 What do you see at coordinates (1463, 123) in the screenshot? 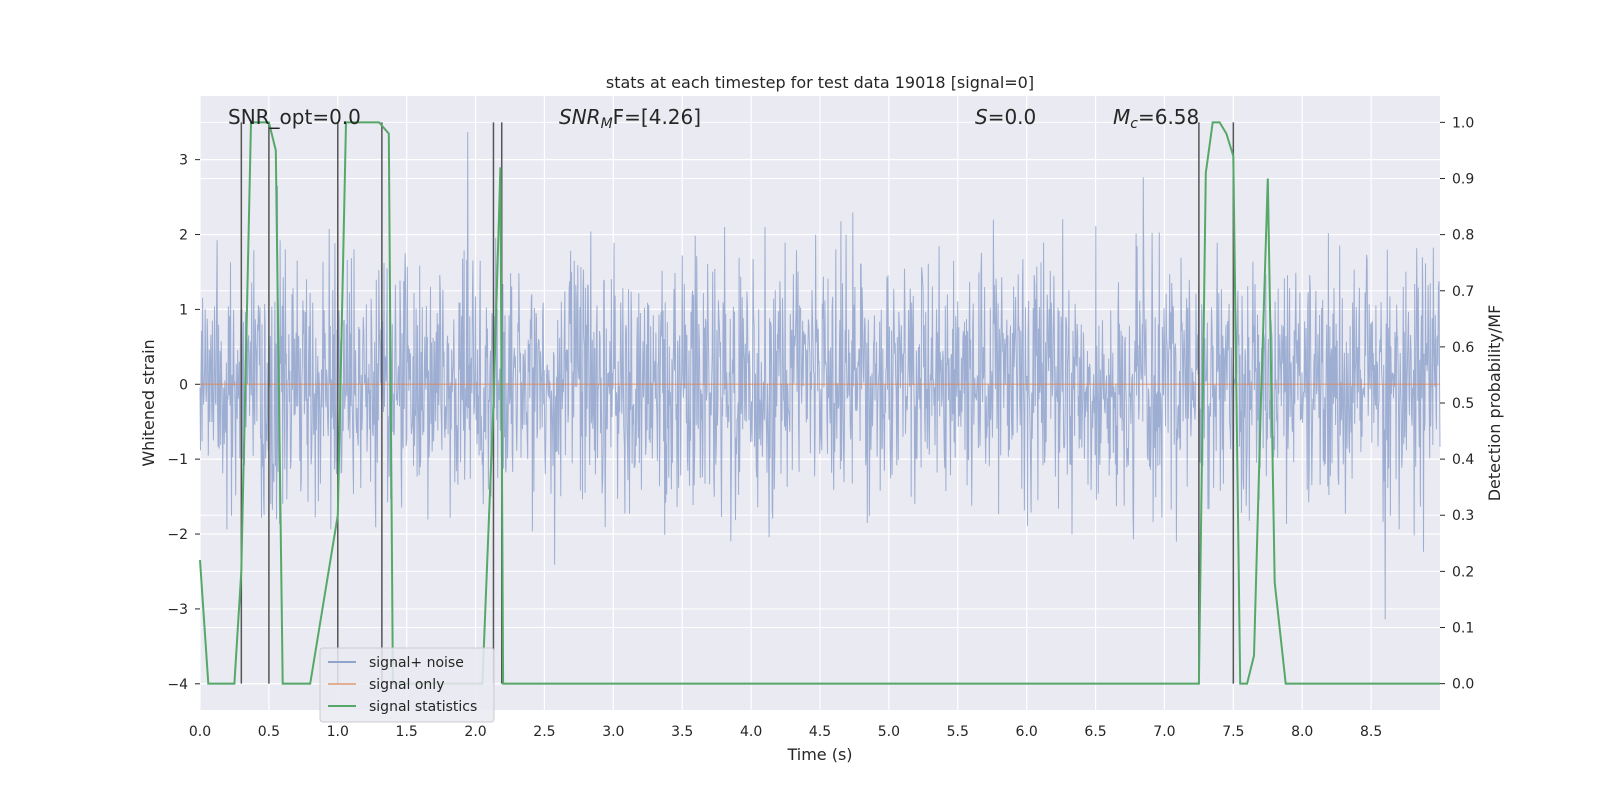
I see `y2-tick-label: 1.0` at bounding box center [1463, 123].